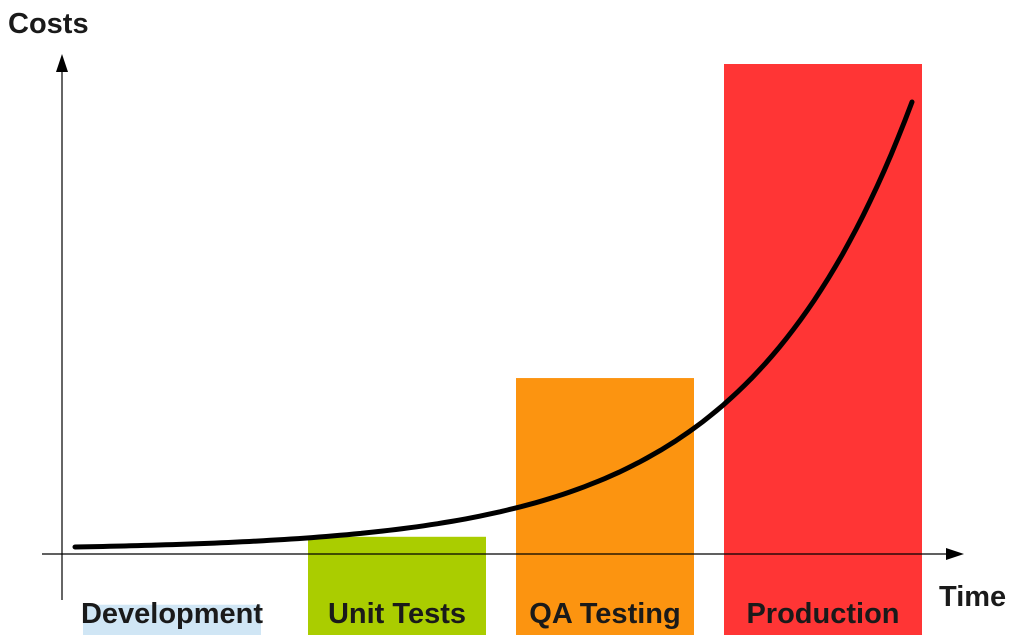 This screenshot has width=1024, height=638. I want to click on y-axis-arrow, so click(62, 63).